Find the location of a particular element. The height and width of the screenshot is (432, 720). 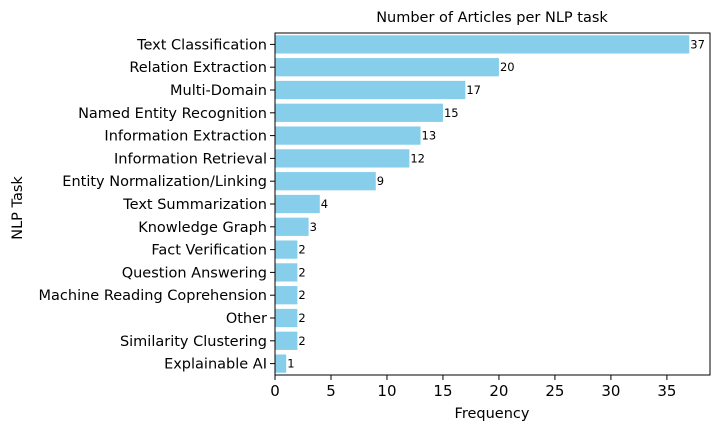

data-label: 17 is located at coordinates (473, 90).